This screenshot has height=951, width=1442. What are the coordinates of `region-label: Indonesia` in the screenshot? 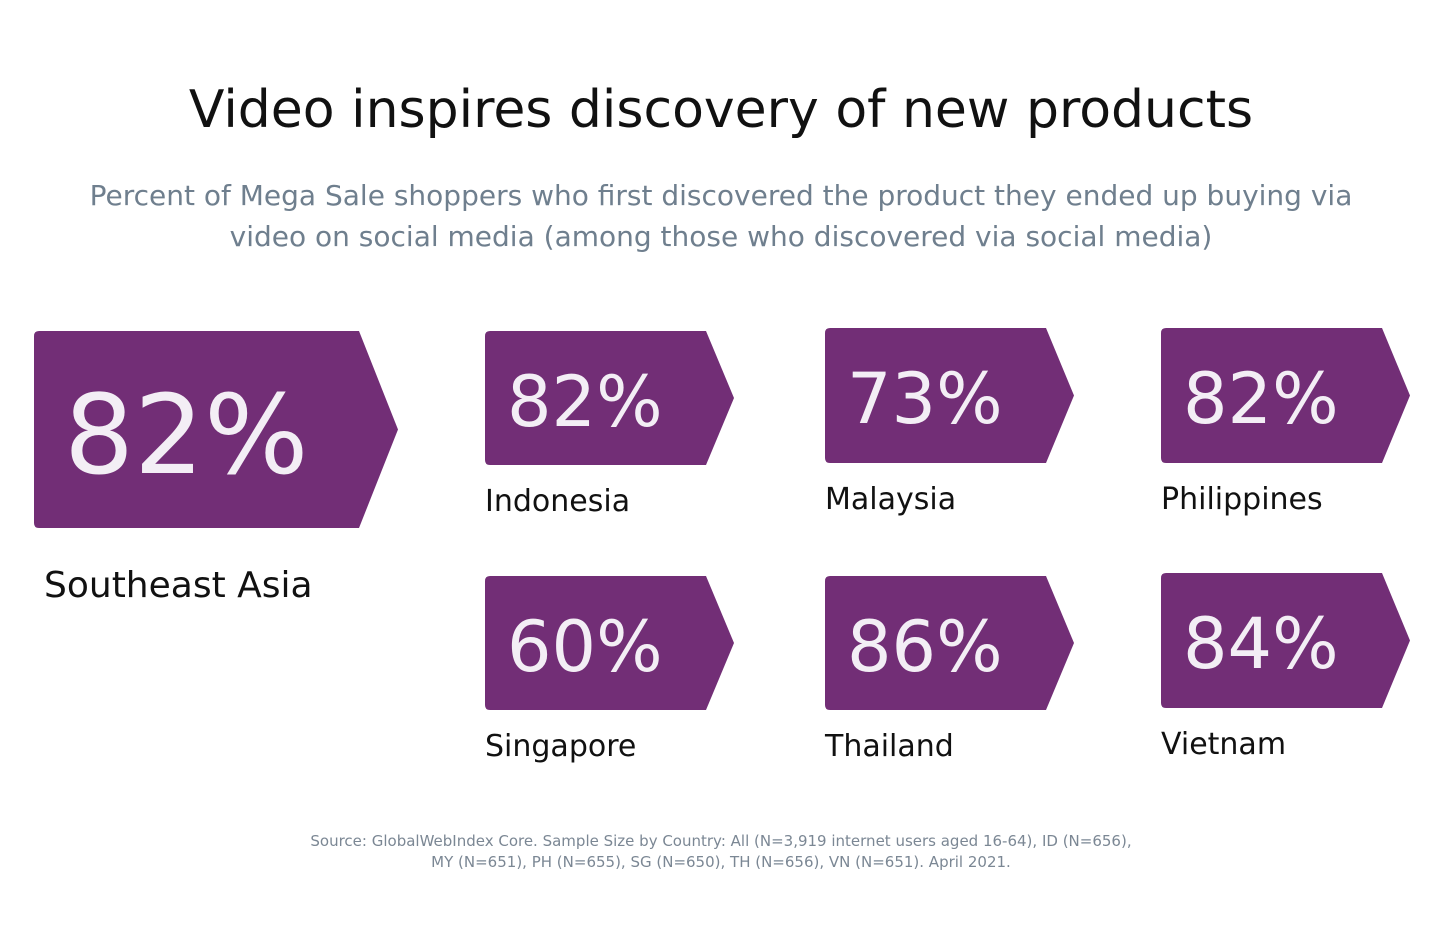 It's located at (558, 501).